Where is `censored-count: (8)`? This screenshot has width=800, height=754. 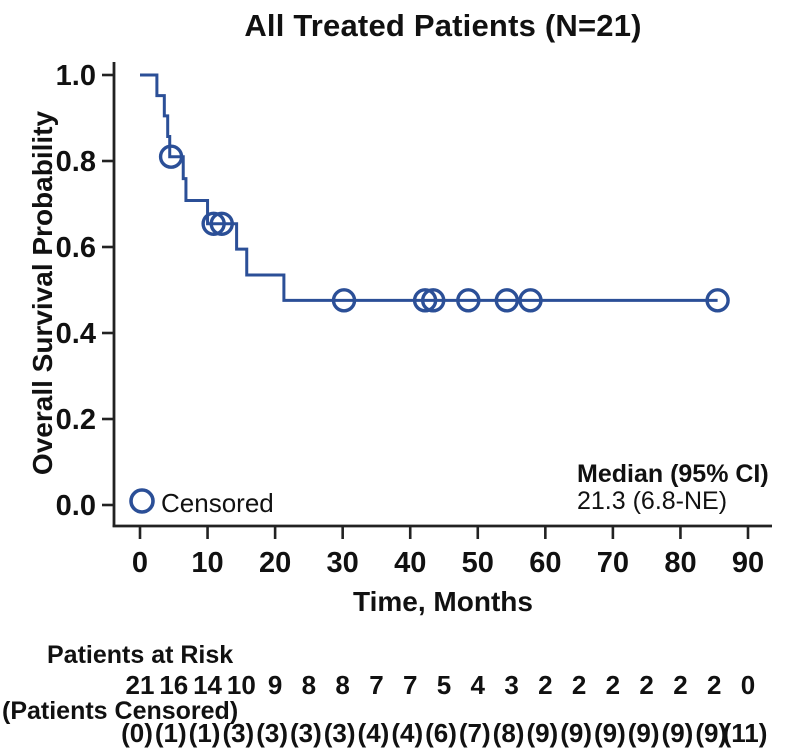 censored-count: (8) is located at coordinates (509, 733).